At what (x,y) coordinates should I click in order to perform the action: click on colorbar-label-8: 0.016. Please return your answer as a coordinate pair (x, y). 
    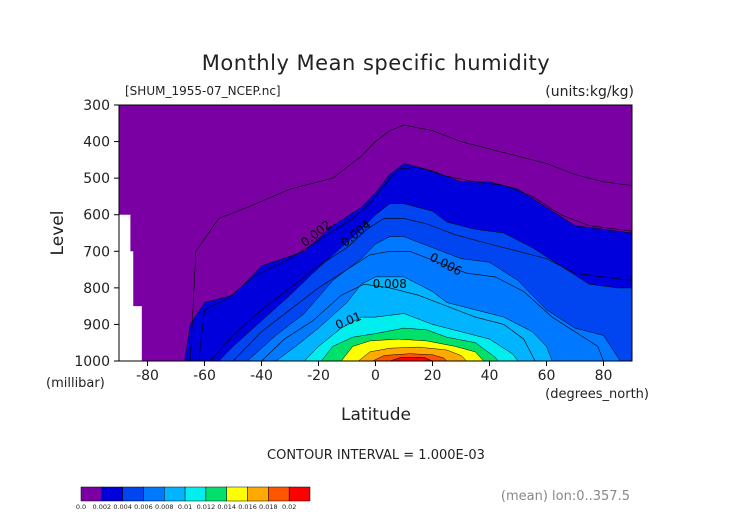
    Looking at the image, I should click on (247, 507).